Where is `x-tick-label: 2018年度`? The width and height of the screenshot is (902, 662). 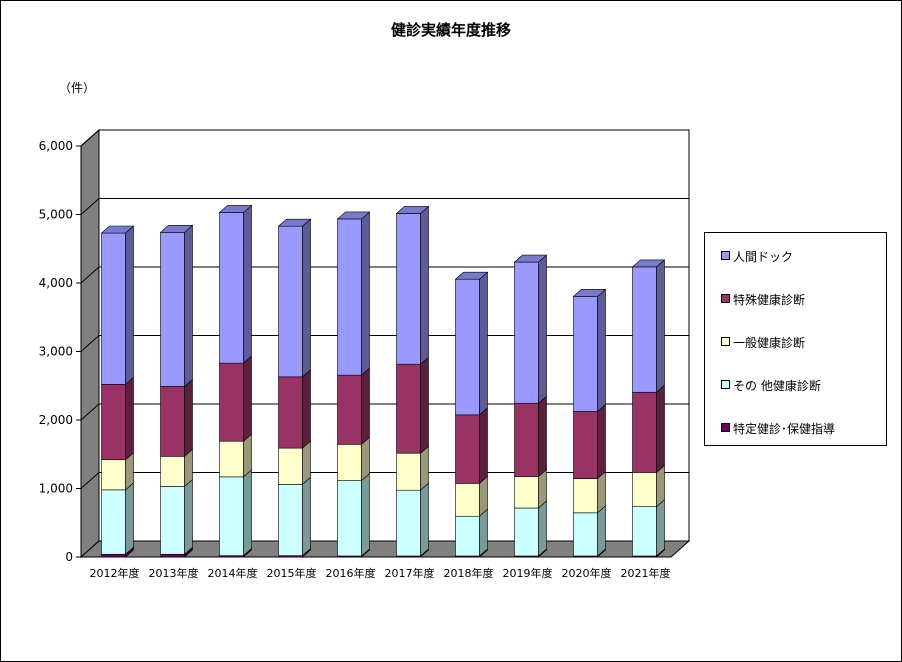
x-tick-label: 2018年度 is located at coordinates (469, 573).